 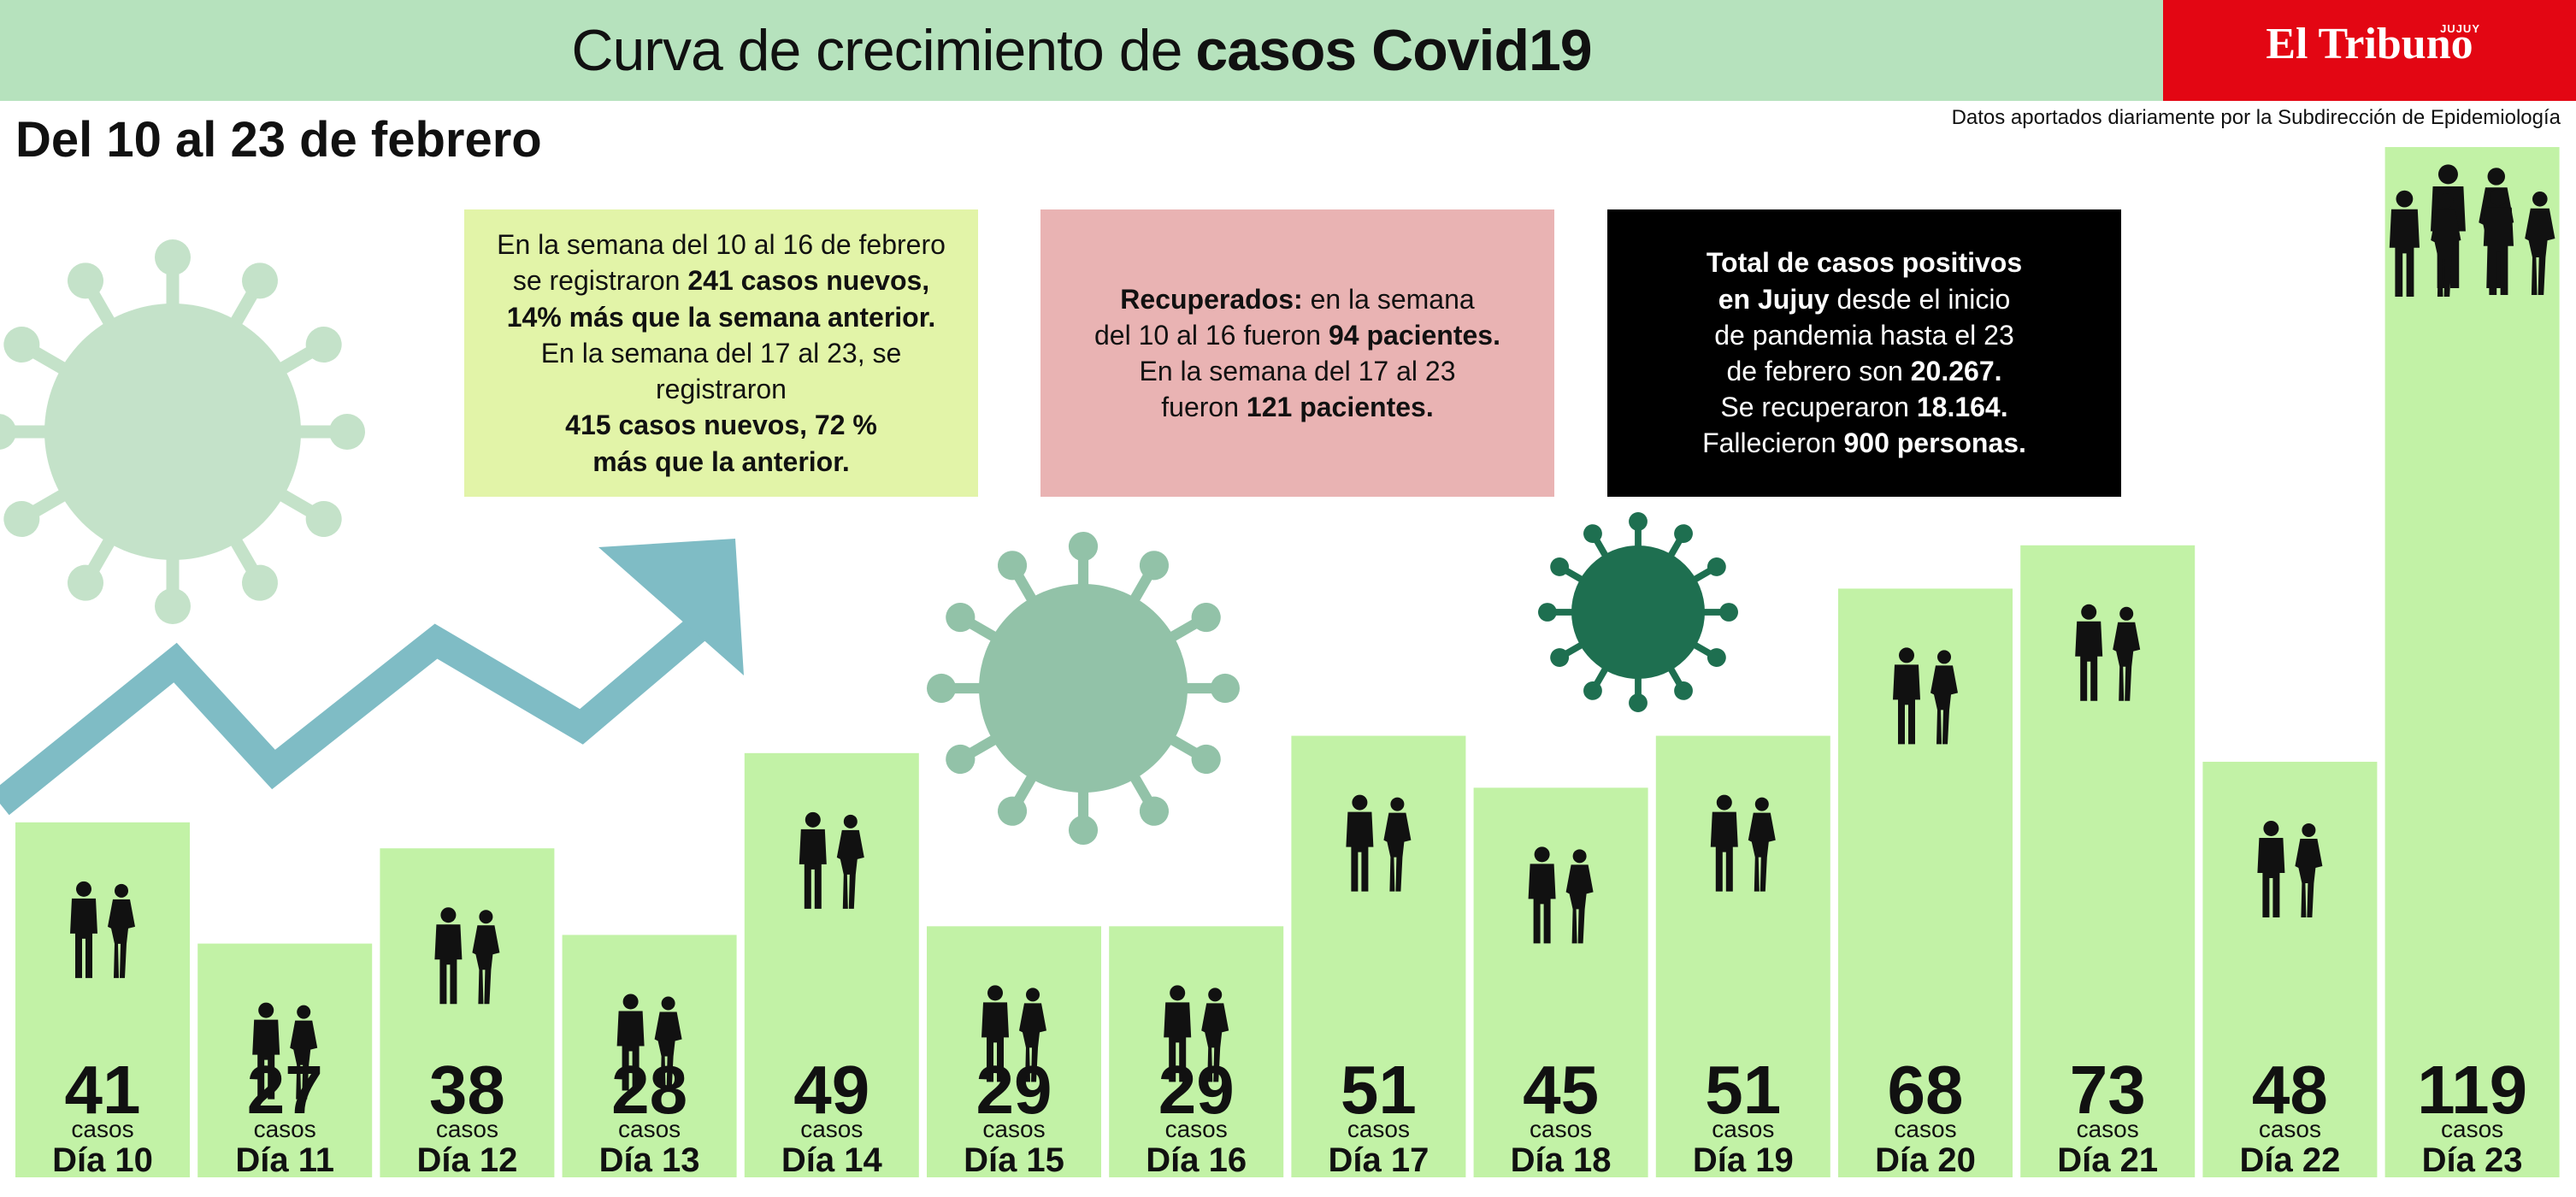 What do you see at coordinates (2472, 662) in the screenshot?
I see `bar-día-23` at bounding box center [2472, 662].